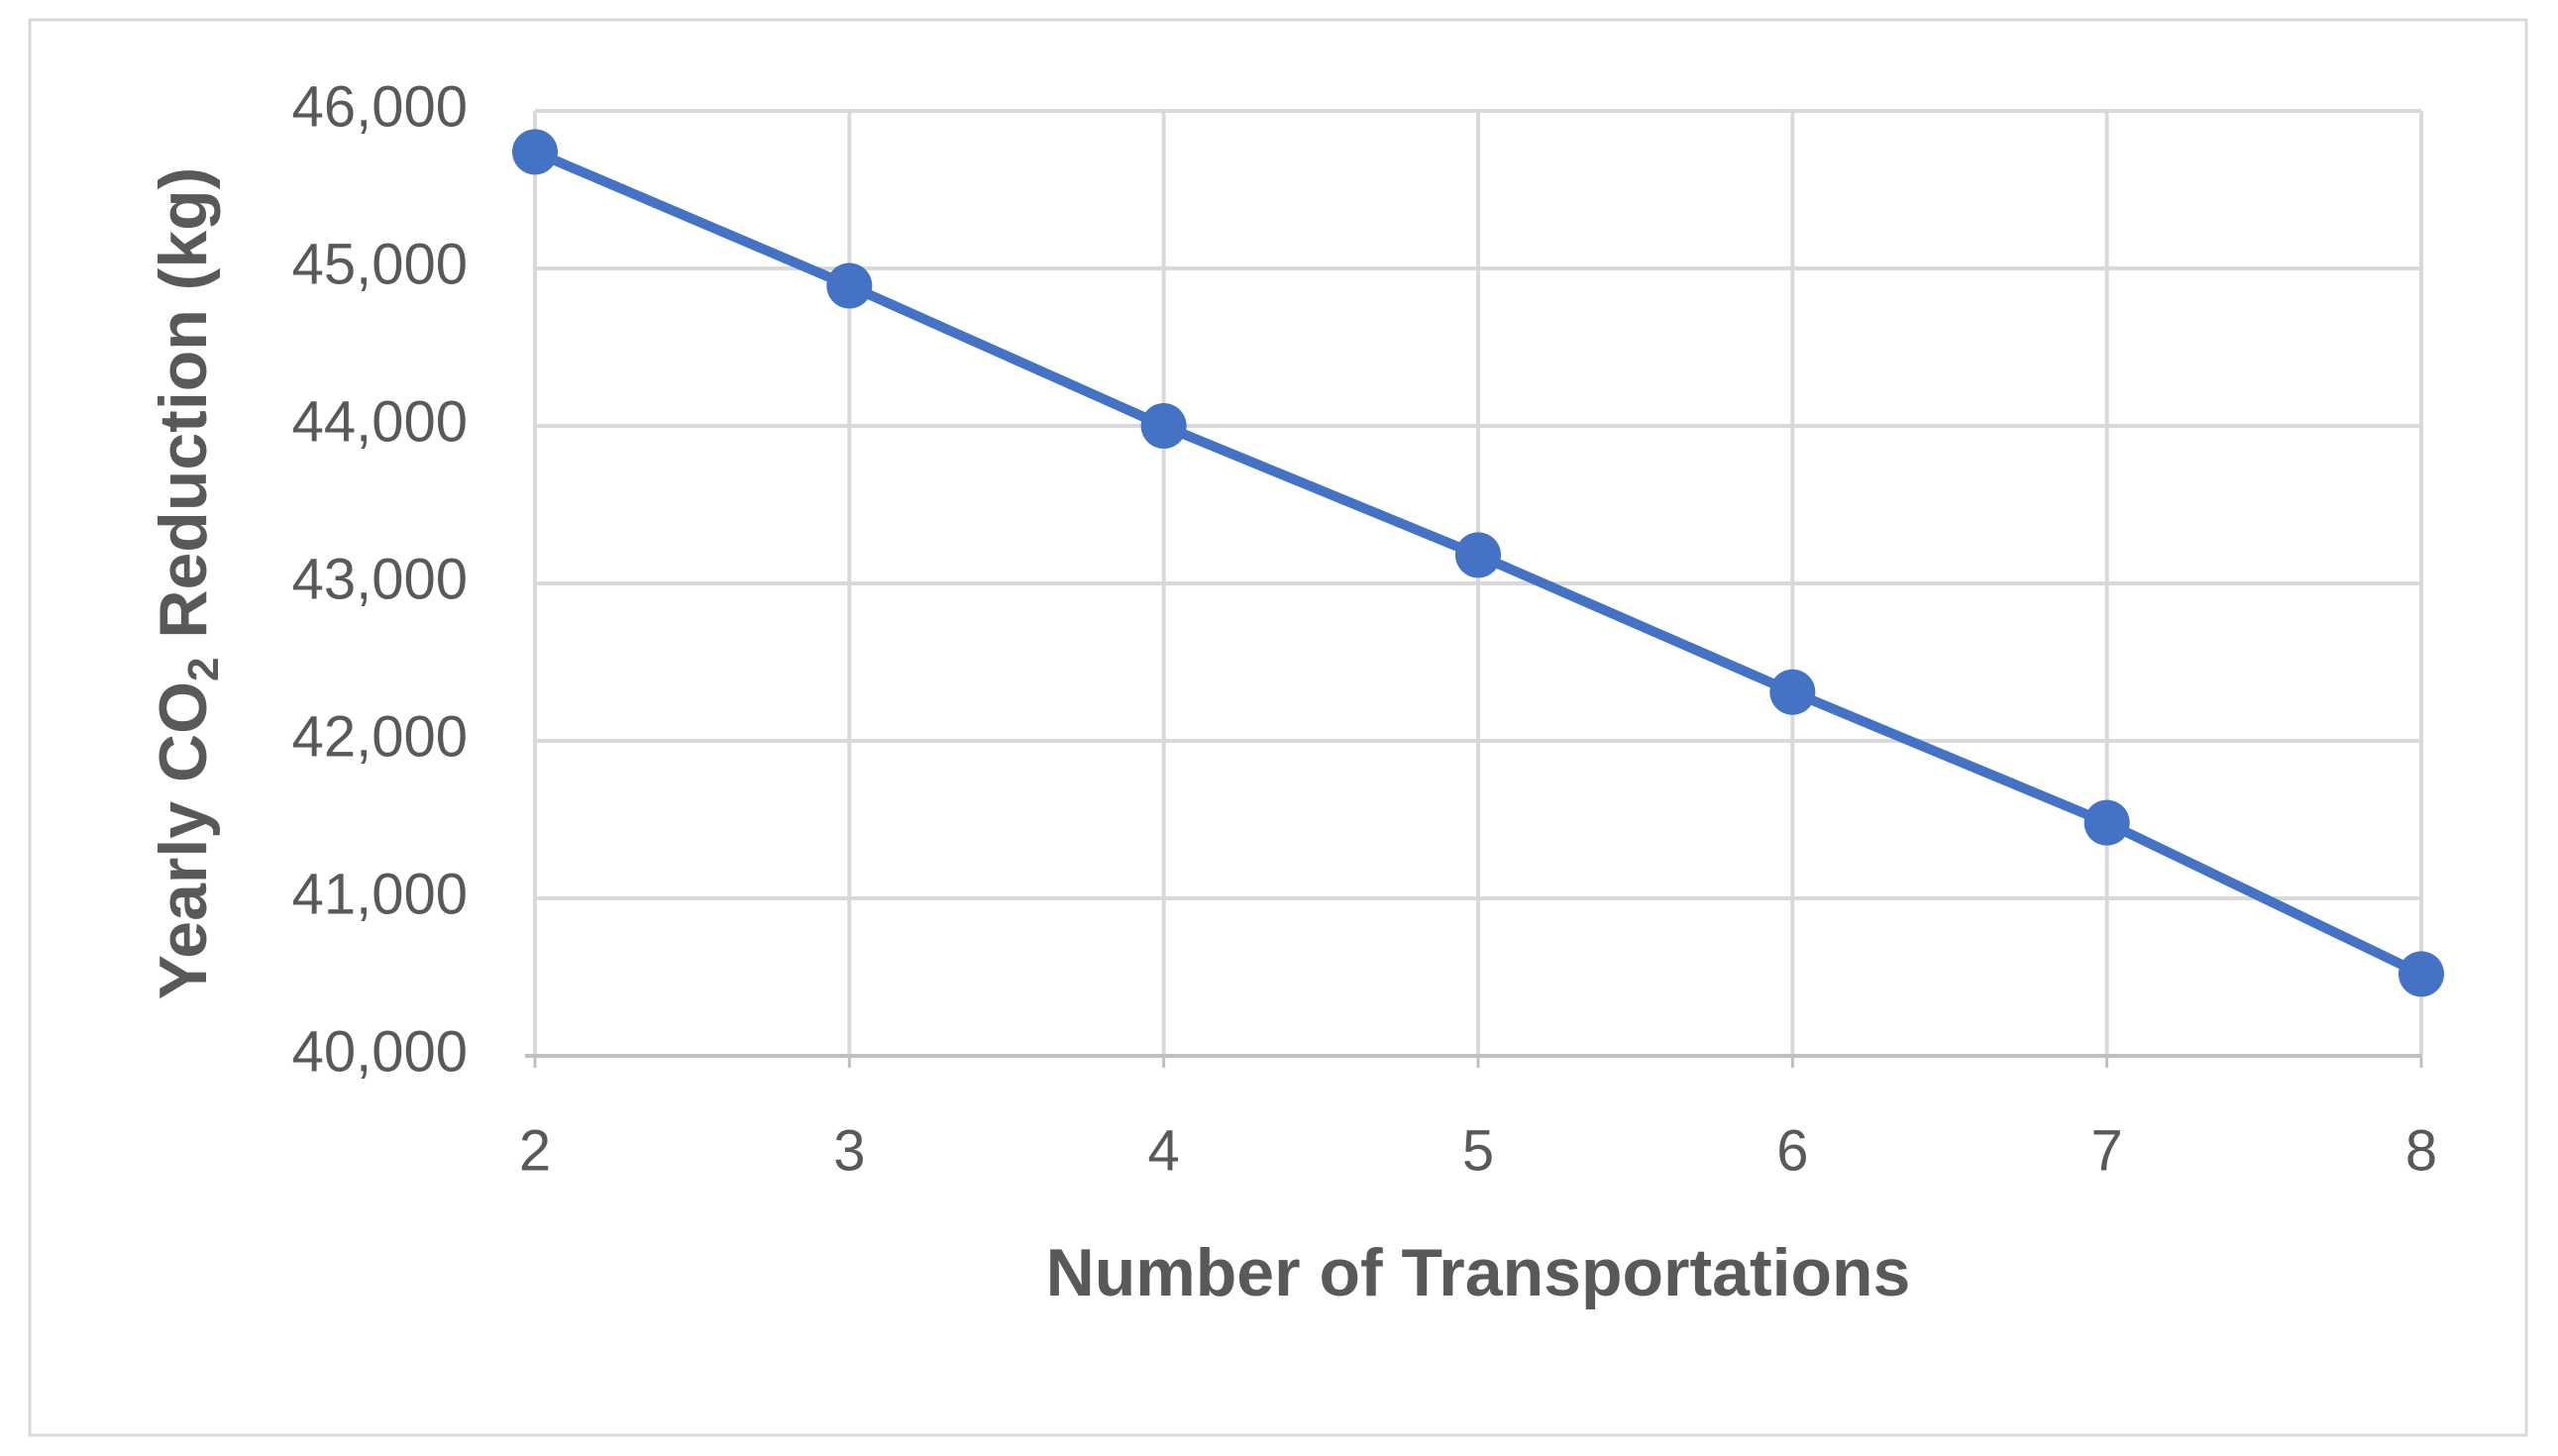 The image size is (2558, 1456). I want to click on x-tick-label: 5, so click(1478, 1150).